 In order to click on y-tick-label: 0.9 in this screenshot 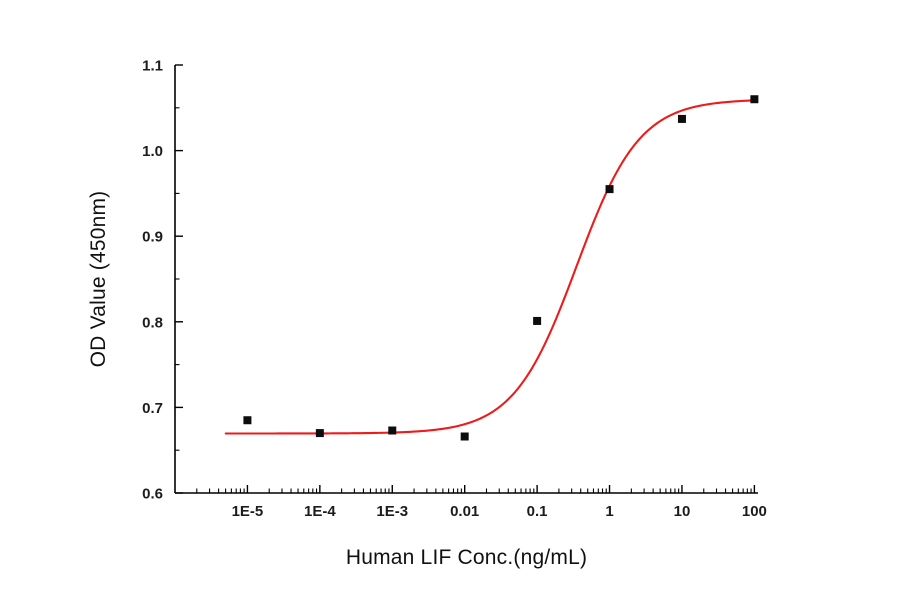, I will do `click(152, 237)`.